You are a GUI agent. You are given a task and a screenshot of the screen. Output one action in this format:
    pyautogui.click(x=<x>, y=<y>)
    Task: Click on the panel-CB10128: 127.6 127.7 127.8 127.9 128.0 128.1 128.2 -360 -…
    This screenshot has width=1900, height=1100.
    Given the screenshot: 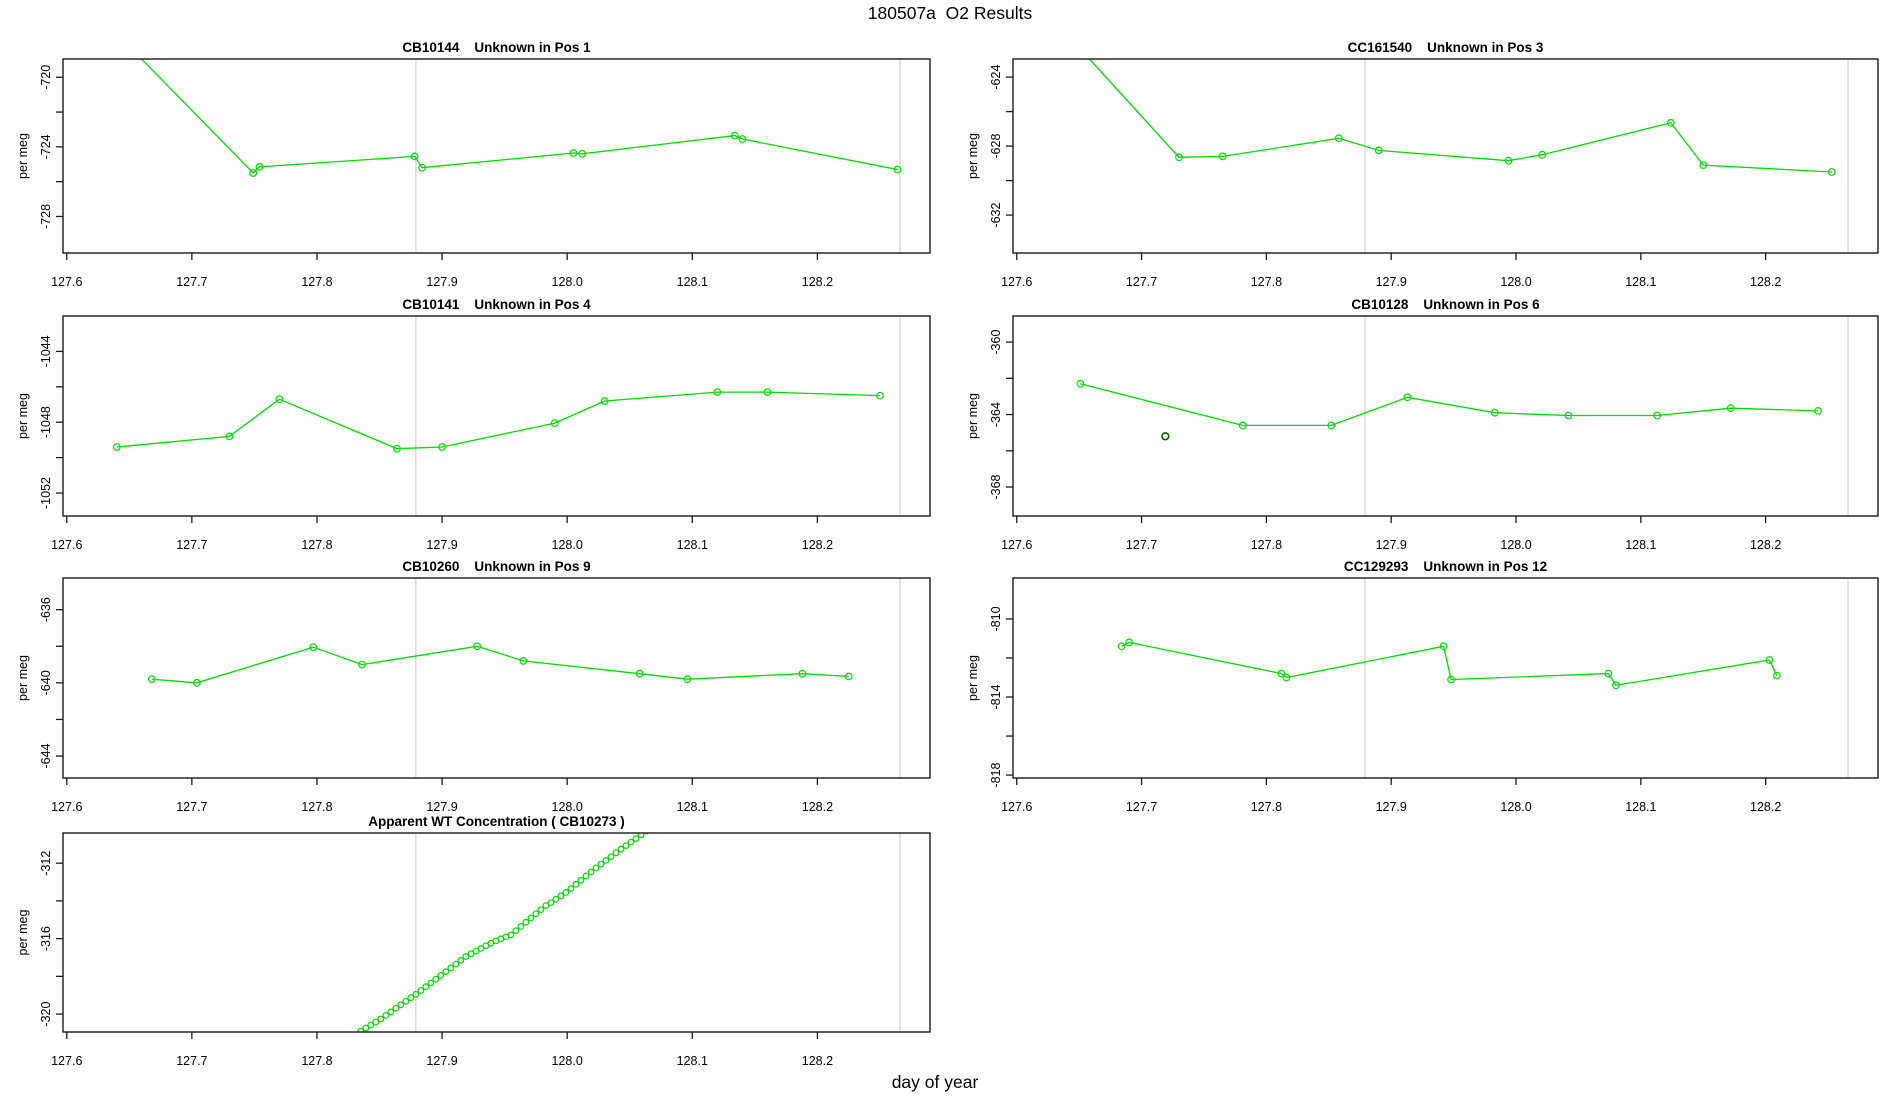 What is the action you would take?
    pyautogui.click(x=1422, y=424)
    